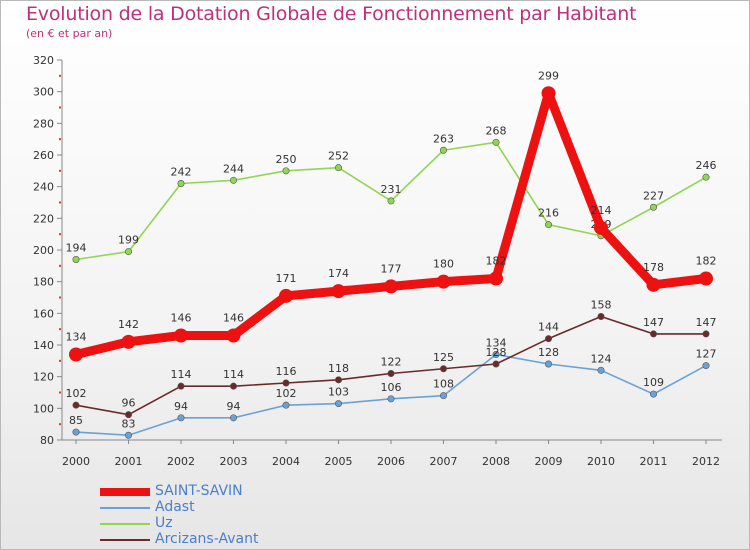 Image resolution: width=750 pixels, height=550 pixels. What do you see at coordinates (207, 539) in the screenshot?
I see `legend-label: Arcizans-Avant` at bounding box center [207, 539].